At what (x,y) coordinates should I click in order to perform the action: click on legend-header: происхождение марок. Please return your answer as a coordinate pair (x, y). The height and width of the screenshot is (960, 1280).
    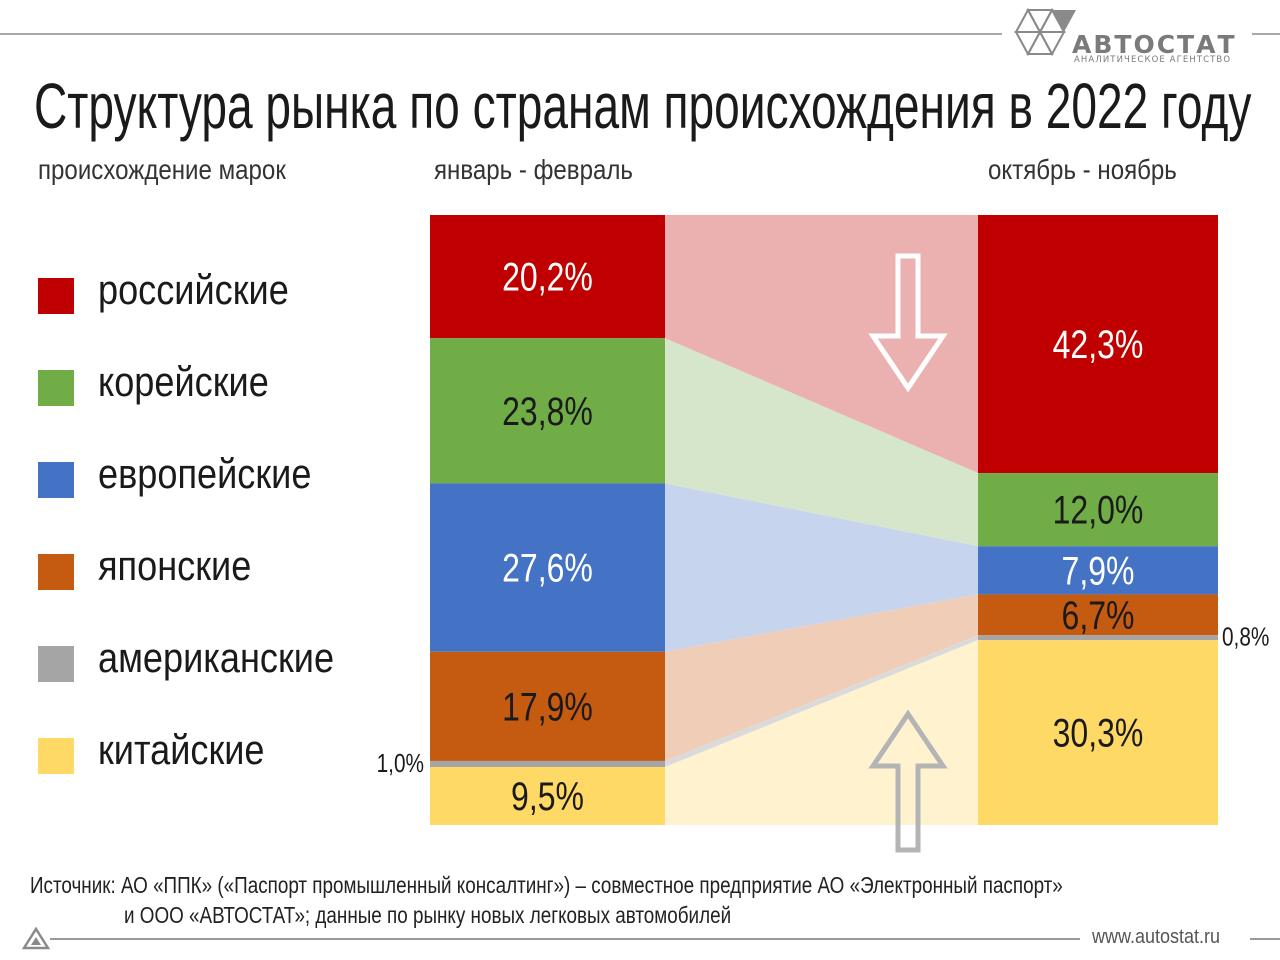
    Looking at the image, I should click on (162, 169).